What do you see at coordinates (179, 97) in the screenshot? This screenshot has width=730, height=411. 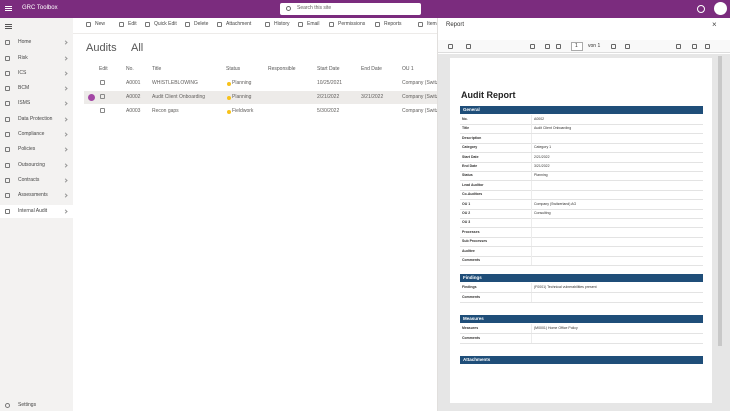 I see `cell-title: Audit Client Onboarding` at bounding box center [179, 97].